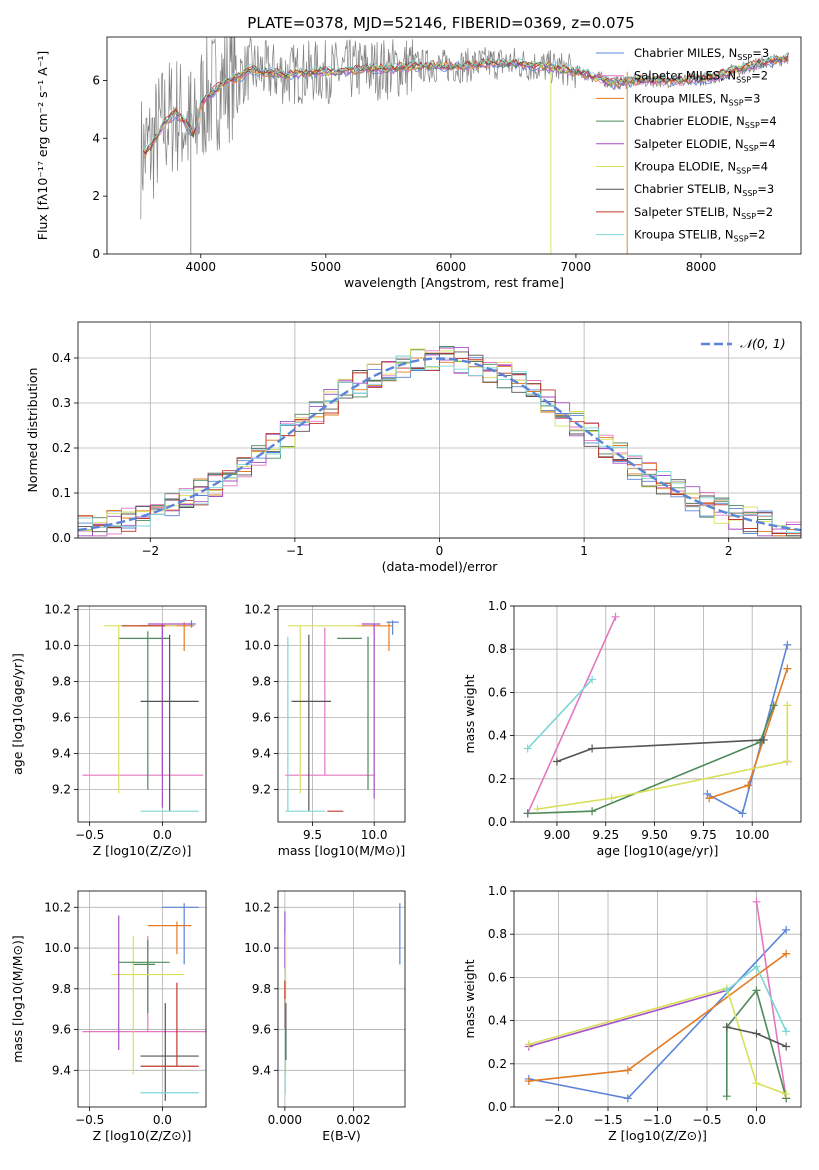  Describe the element at coordinates (558, 1120) in the screenshot. I see `x-tick-label: −2.0` at that location.